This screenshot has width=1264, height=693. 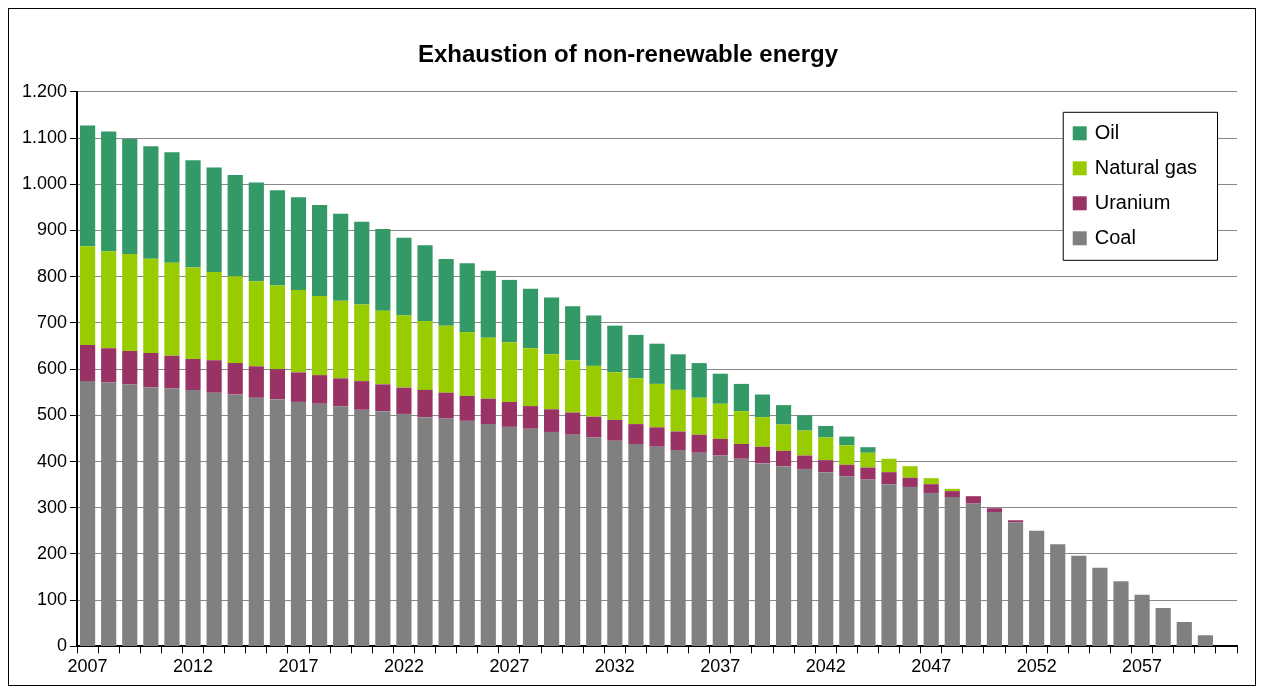 I want to click on legend-label: Coal, so click(x=1115, y=236).